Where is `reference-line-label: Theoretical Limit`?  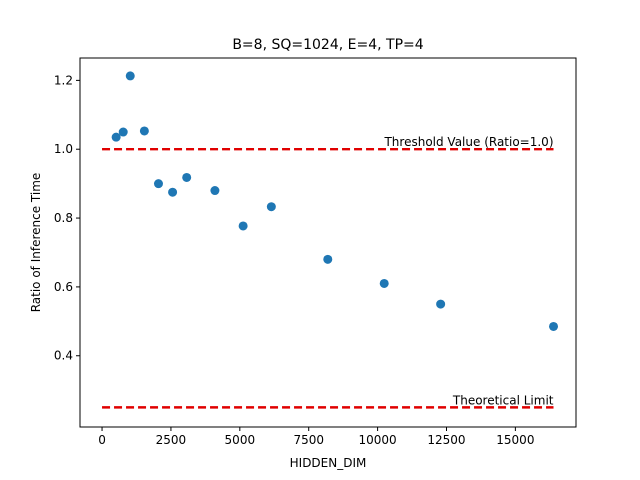
reference-line-label: Theoretical Limit is located at coordinates (503, 400).